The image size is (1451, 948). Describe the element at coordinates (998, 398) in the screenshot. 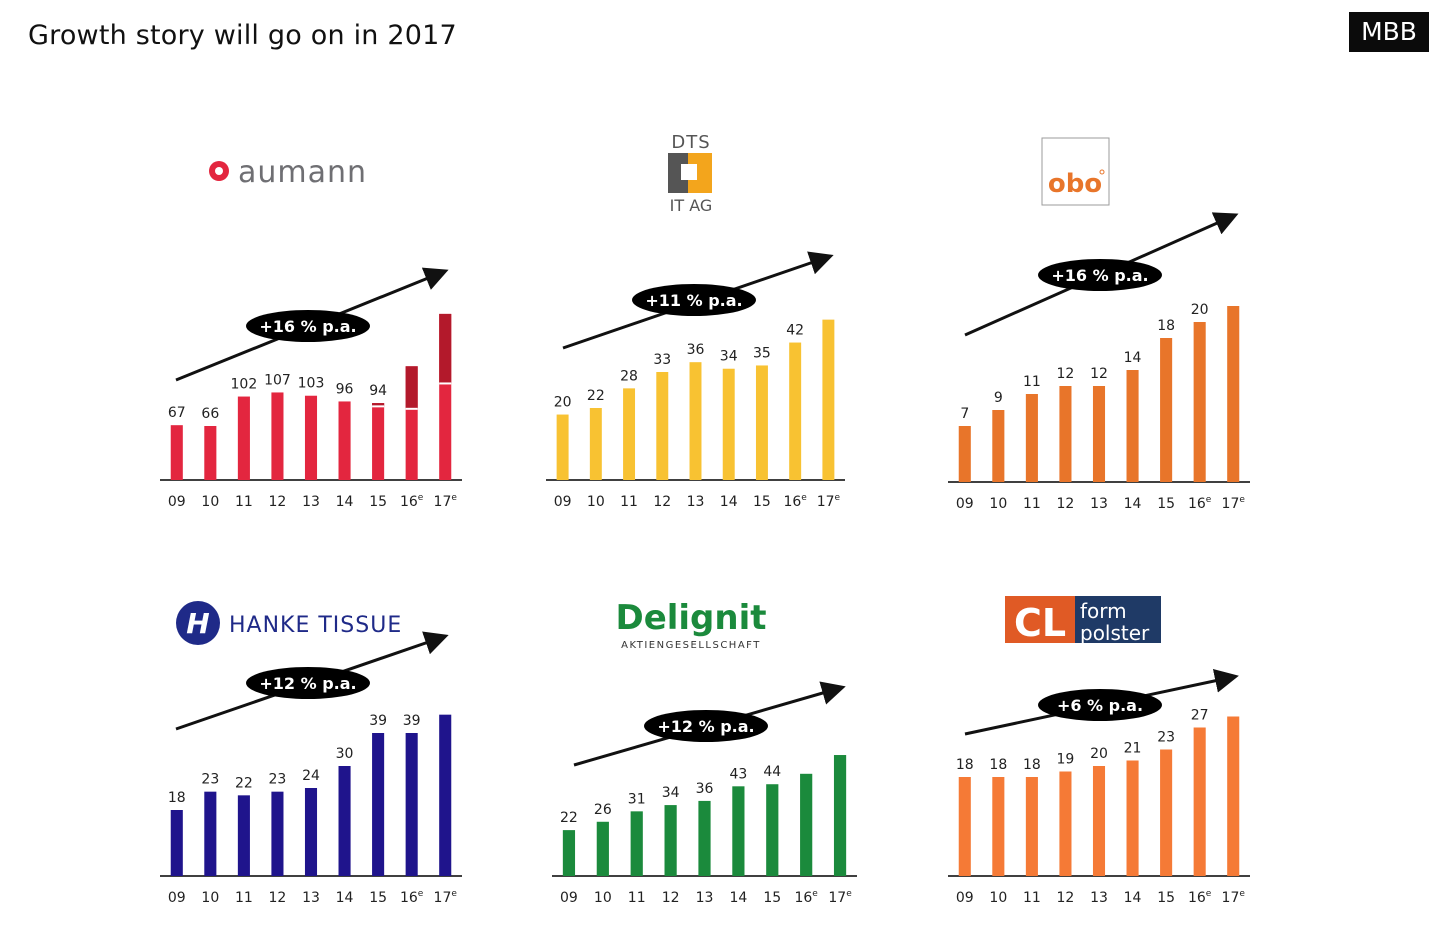

I see `data-label: 9` at that location.